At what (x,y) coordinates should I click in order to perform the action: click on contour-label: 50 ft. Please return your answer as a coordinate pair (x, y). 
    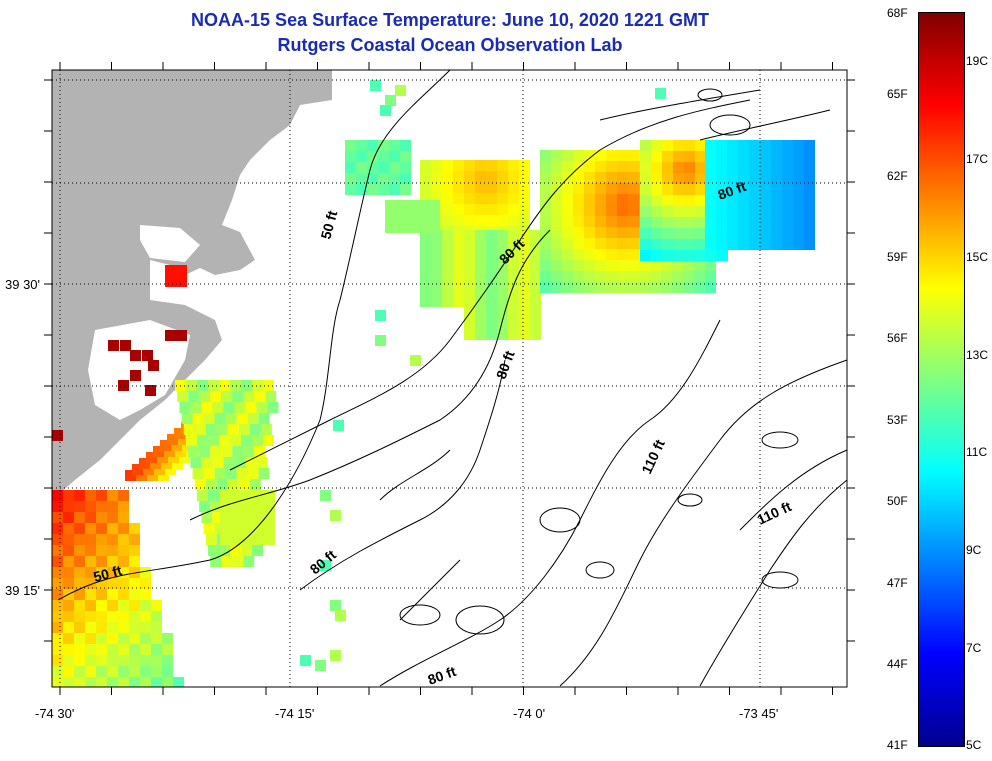
    Looking at the image, I should click on (328, 225).